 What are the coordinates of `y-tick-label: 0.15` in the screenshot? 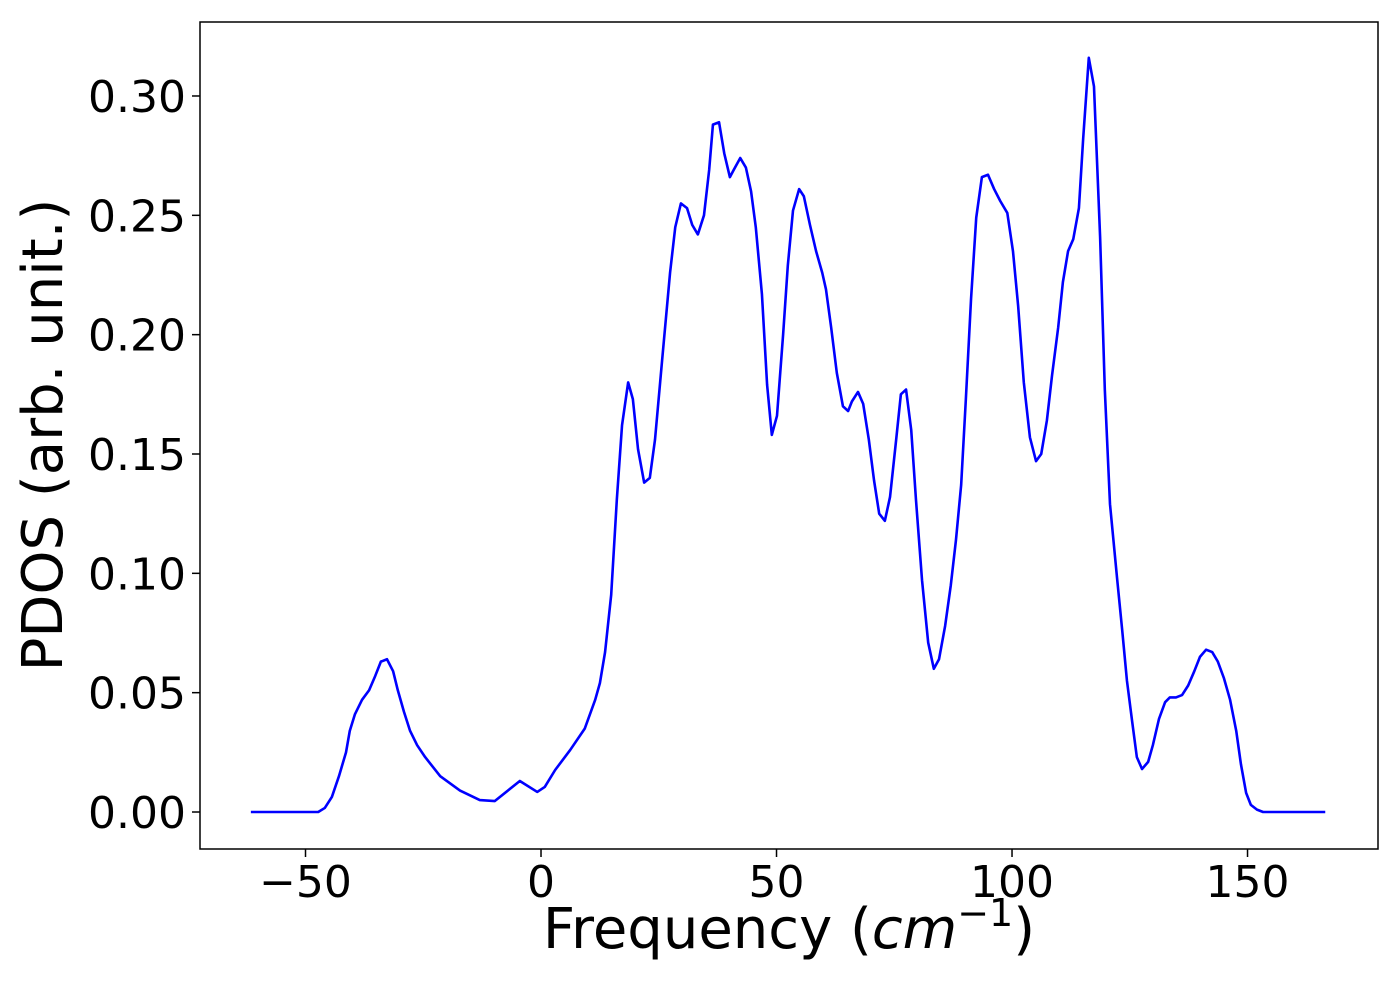 It's located at (137, 455).